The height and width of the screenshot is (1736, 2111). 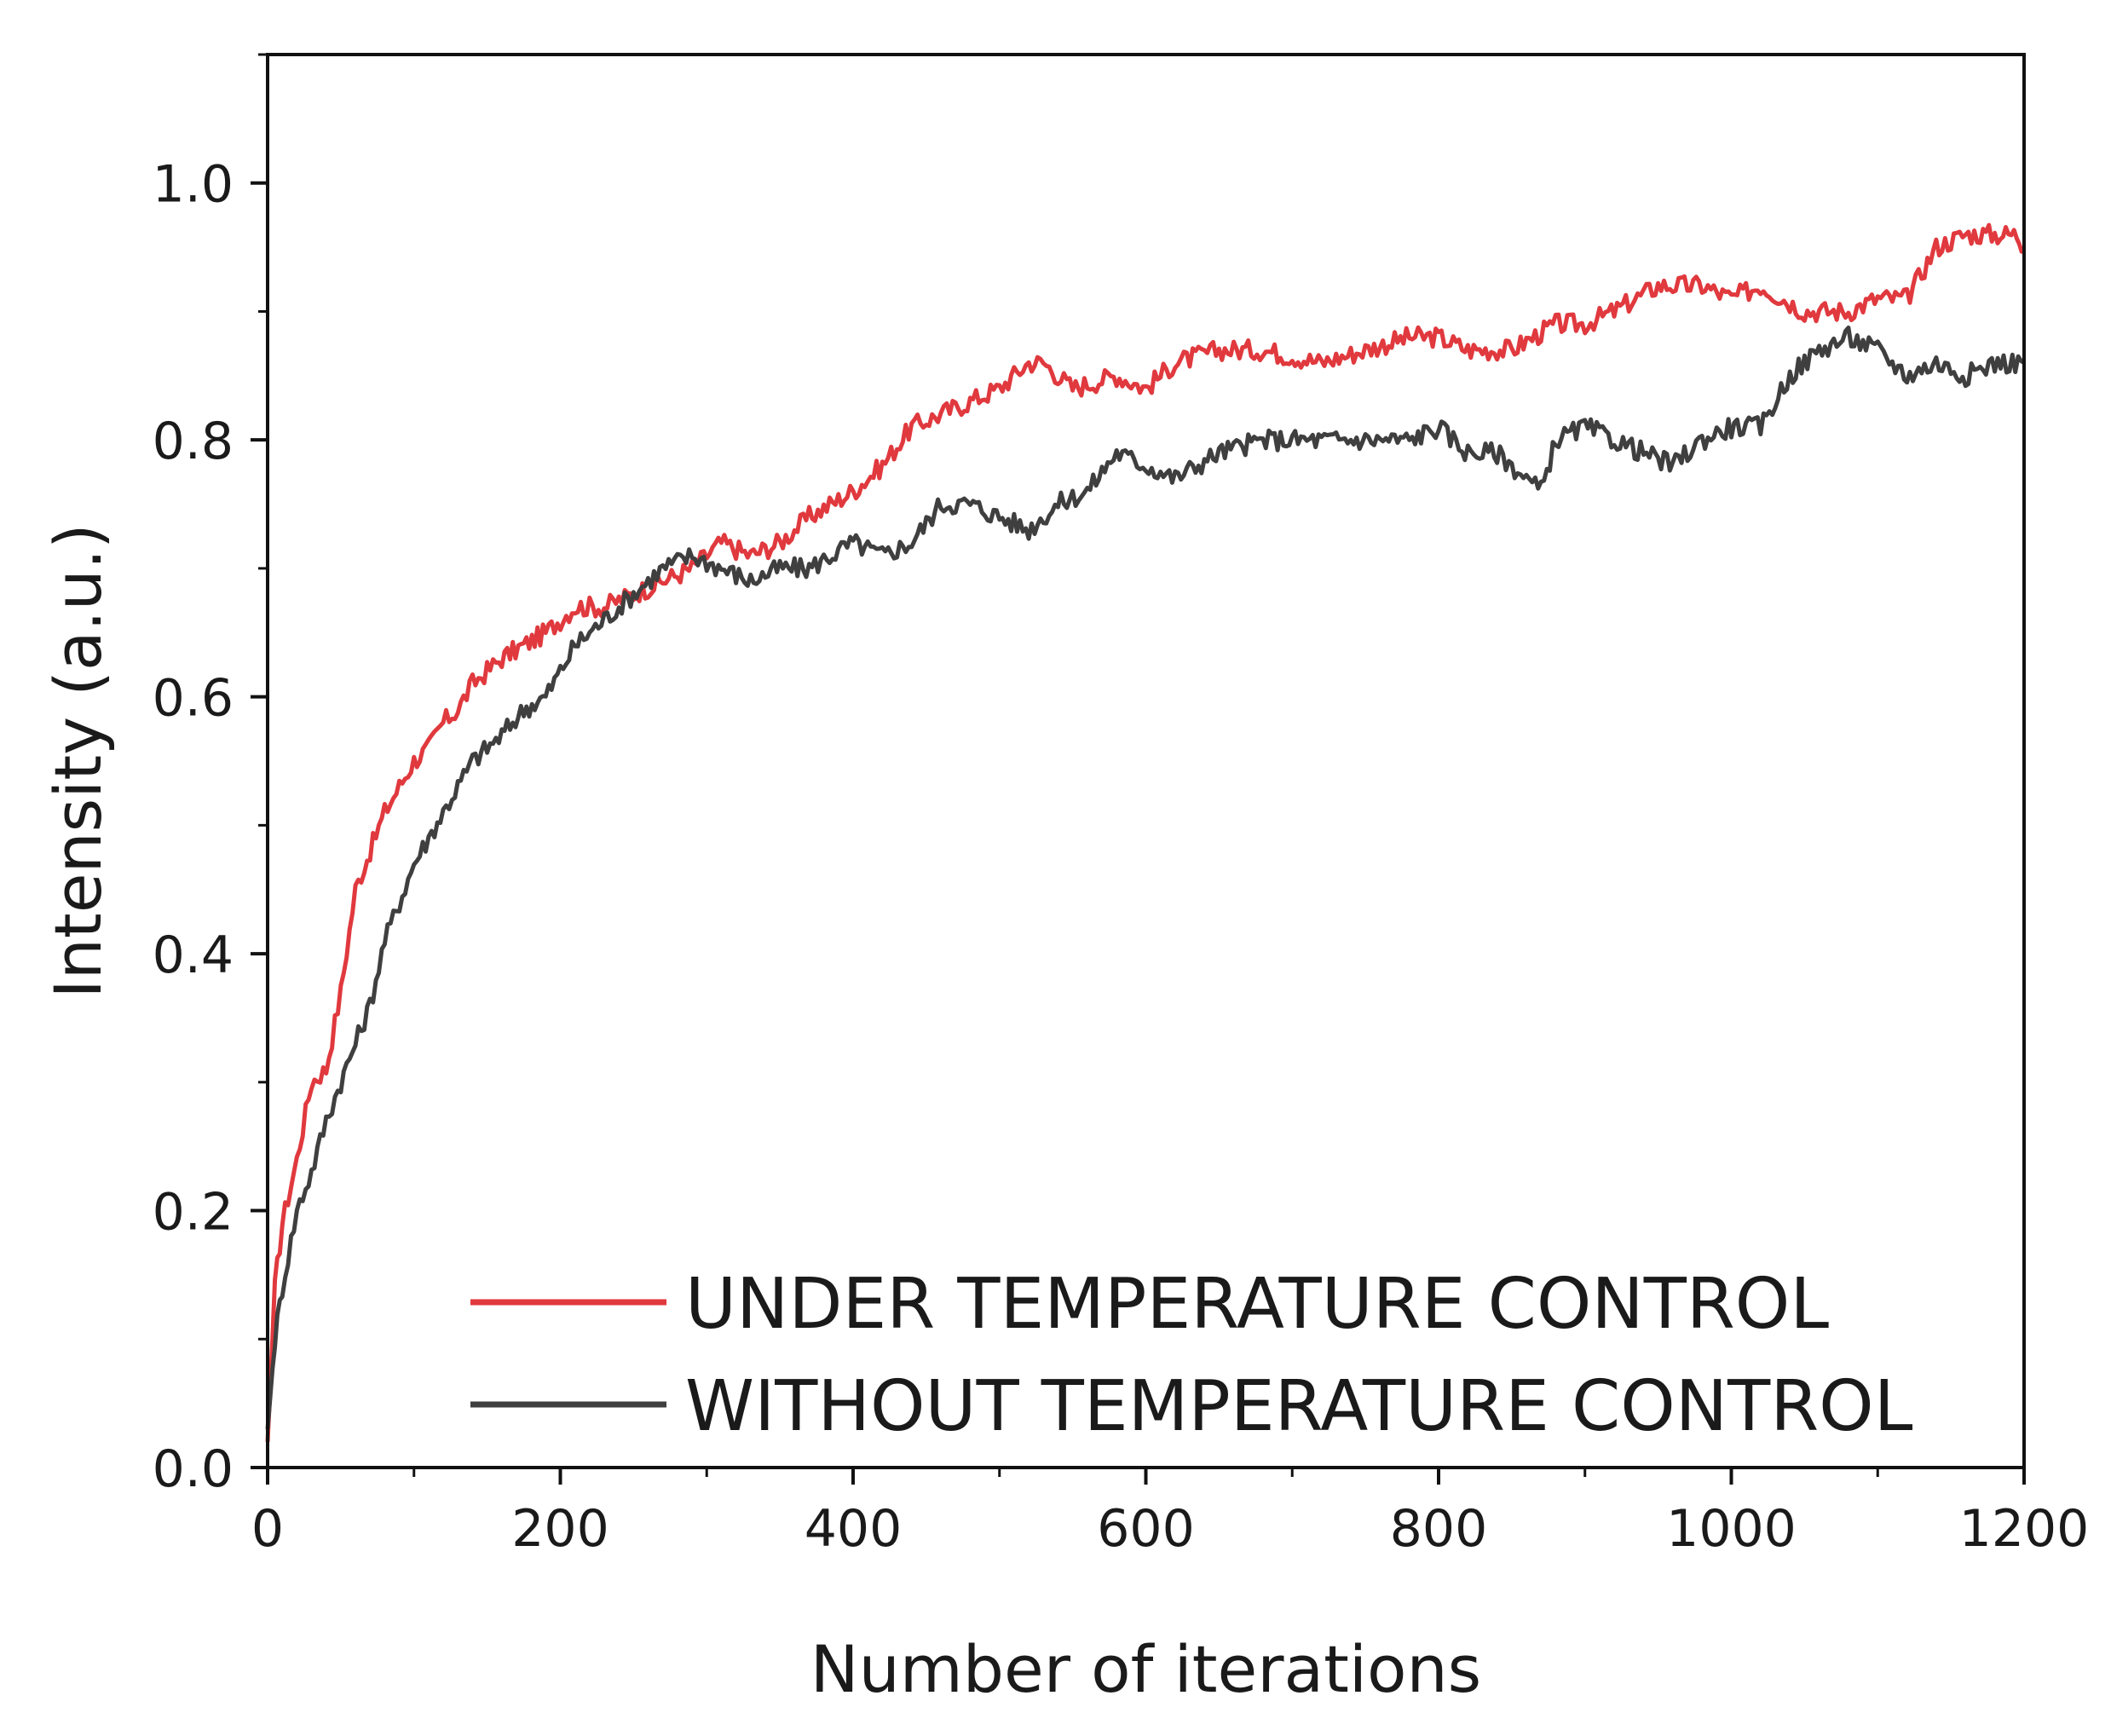 I want to click on y-tick-label: 0.4, so click(x=193, y=955).